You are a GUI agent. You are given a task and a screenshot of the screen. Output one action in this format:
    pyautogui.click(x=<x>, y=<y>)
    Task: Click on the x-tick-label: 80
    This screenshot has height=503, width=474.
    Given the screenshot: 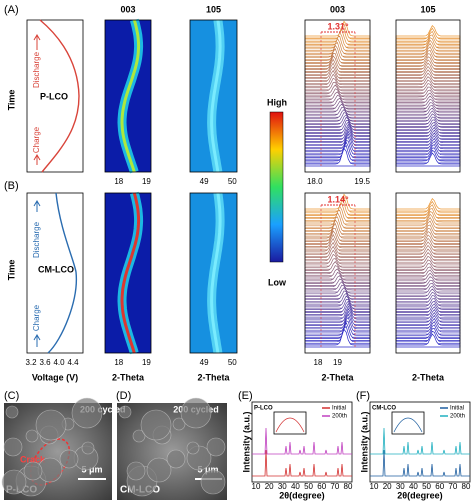 What is the action you would take?
    pyautogui.click(x=466, y=486)
    